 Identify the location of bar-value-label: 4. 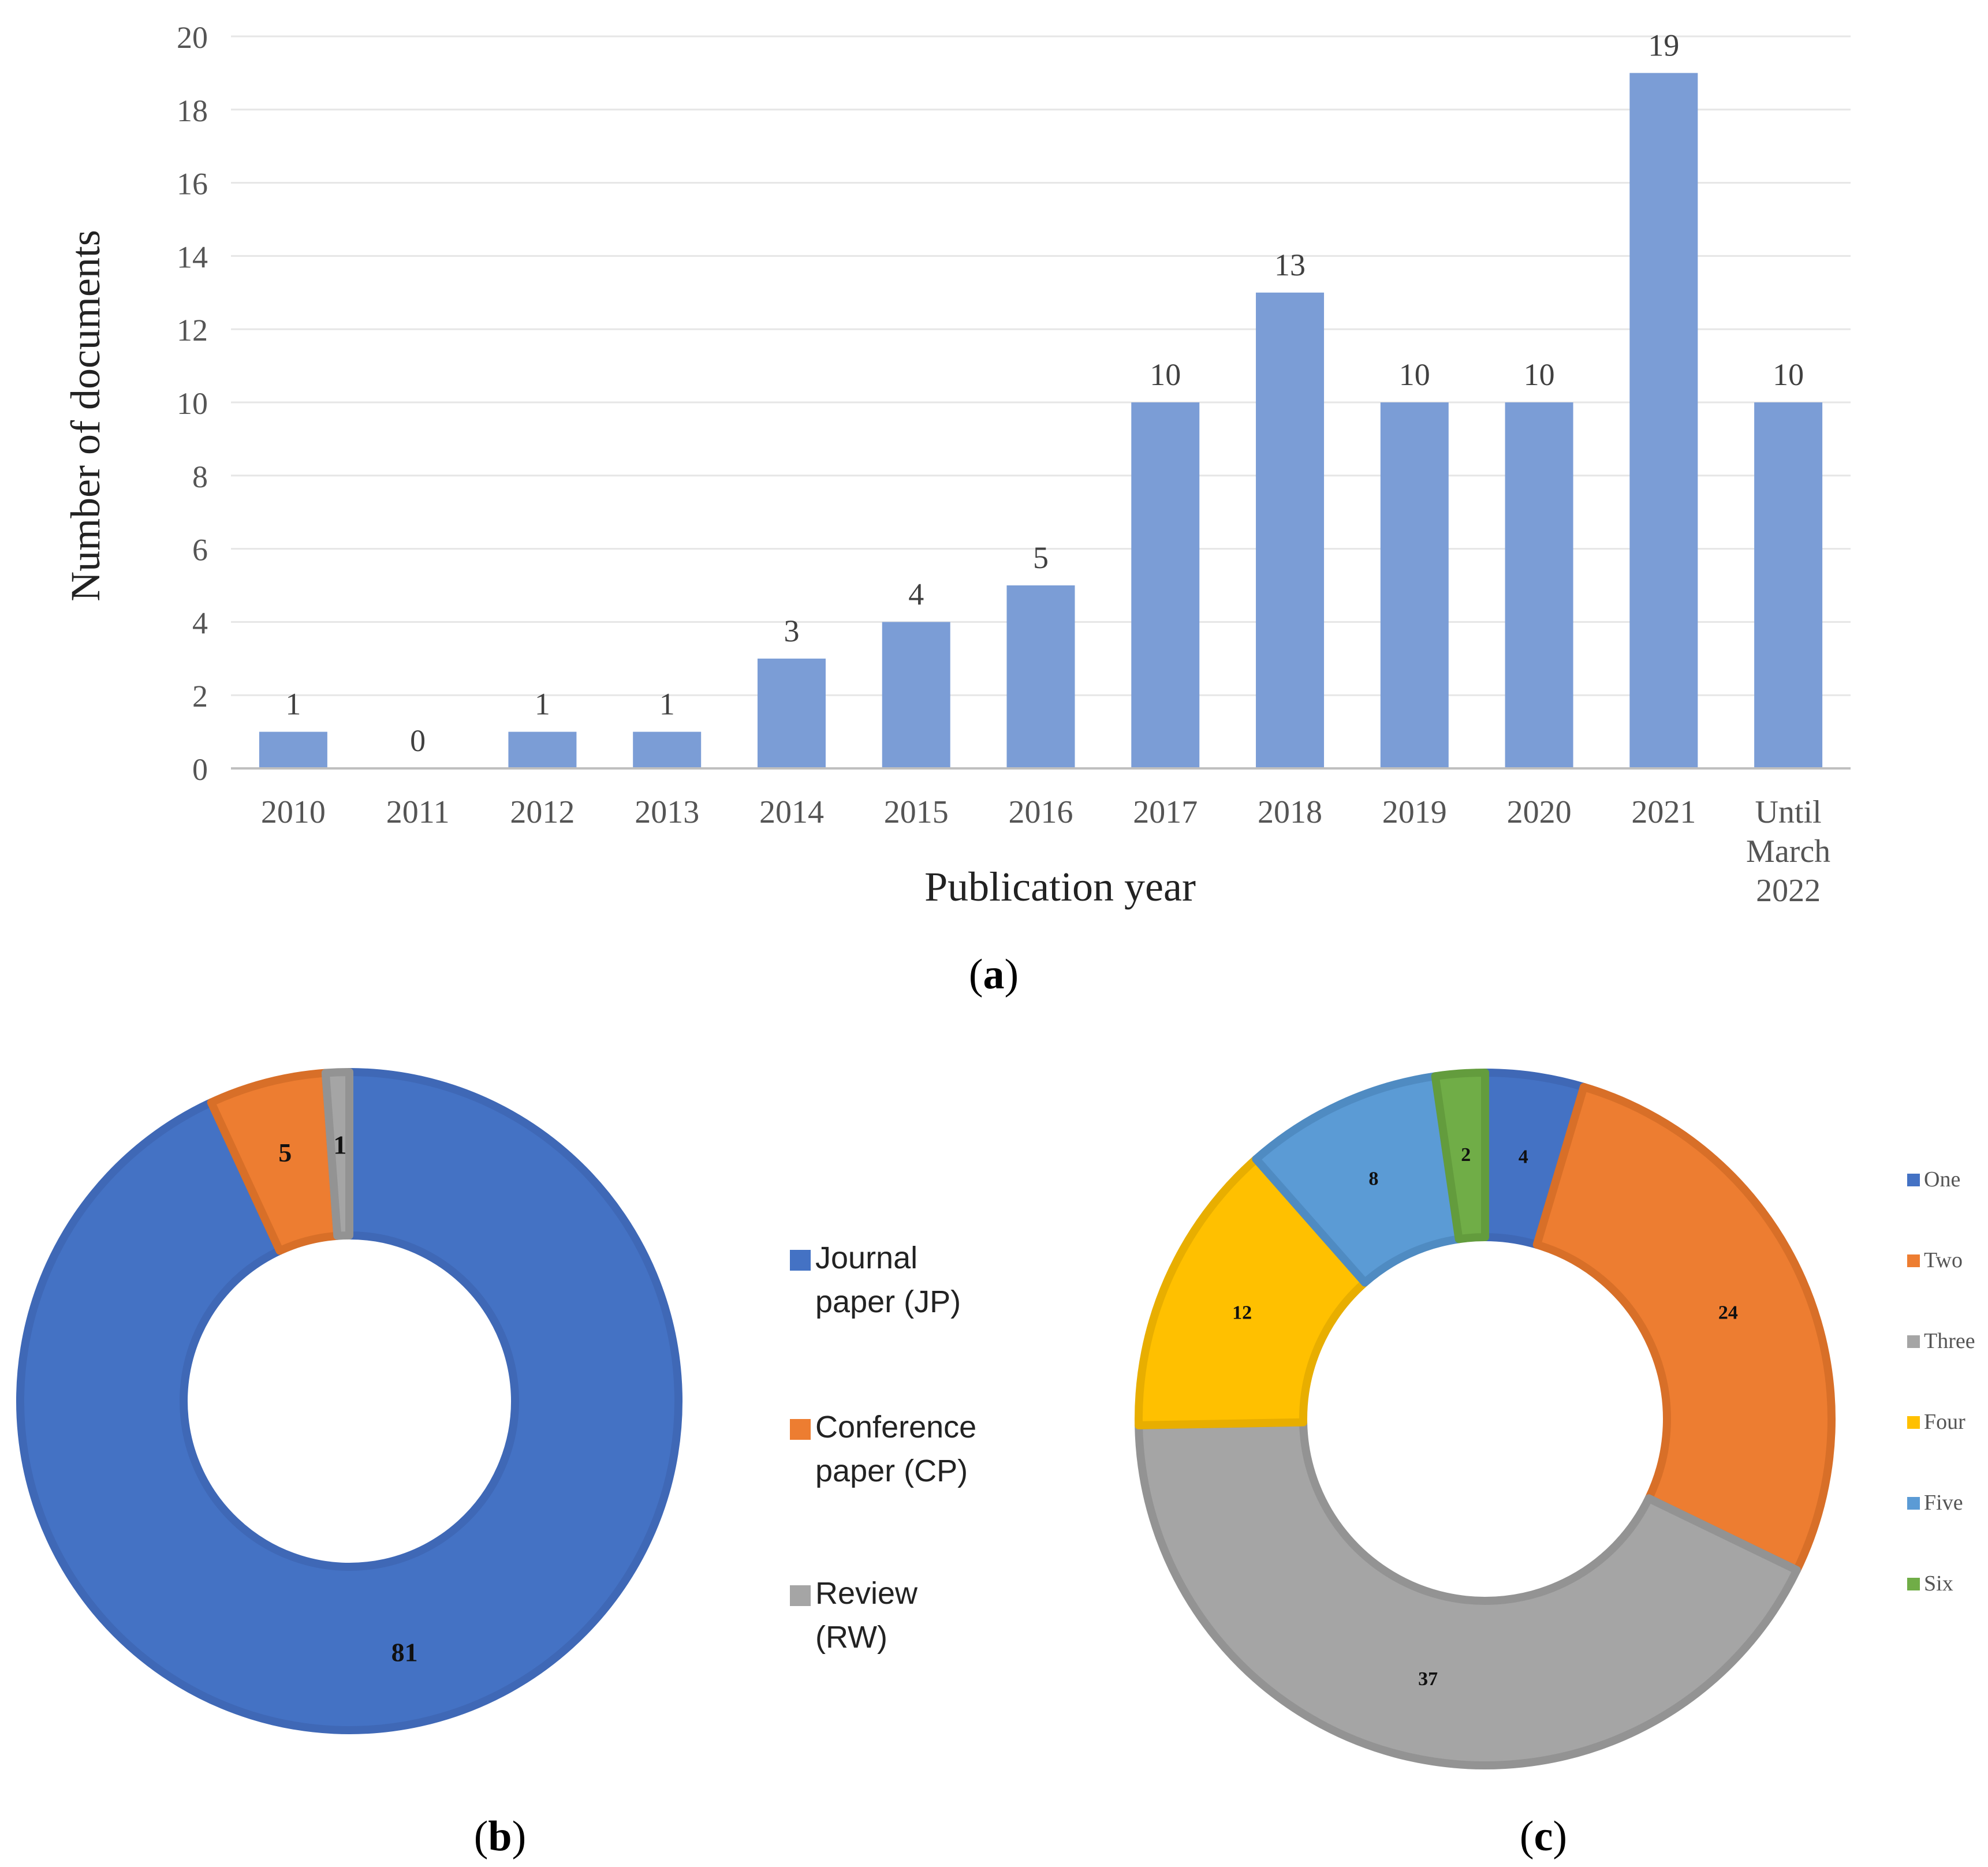
(916, 594).